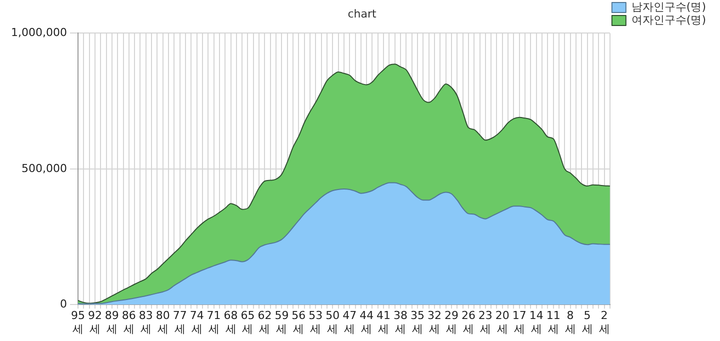 Image resolution: width=720 pixels, height=341 pixels. What do you see at coordinates (587, 322) in the screenshot?
I see `x-tick-label: 5 세` at bounding box center [587, 322].